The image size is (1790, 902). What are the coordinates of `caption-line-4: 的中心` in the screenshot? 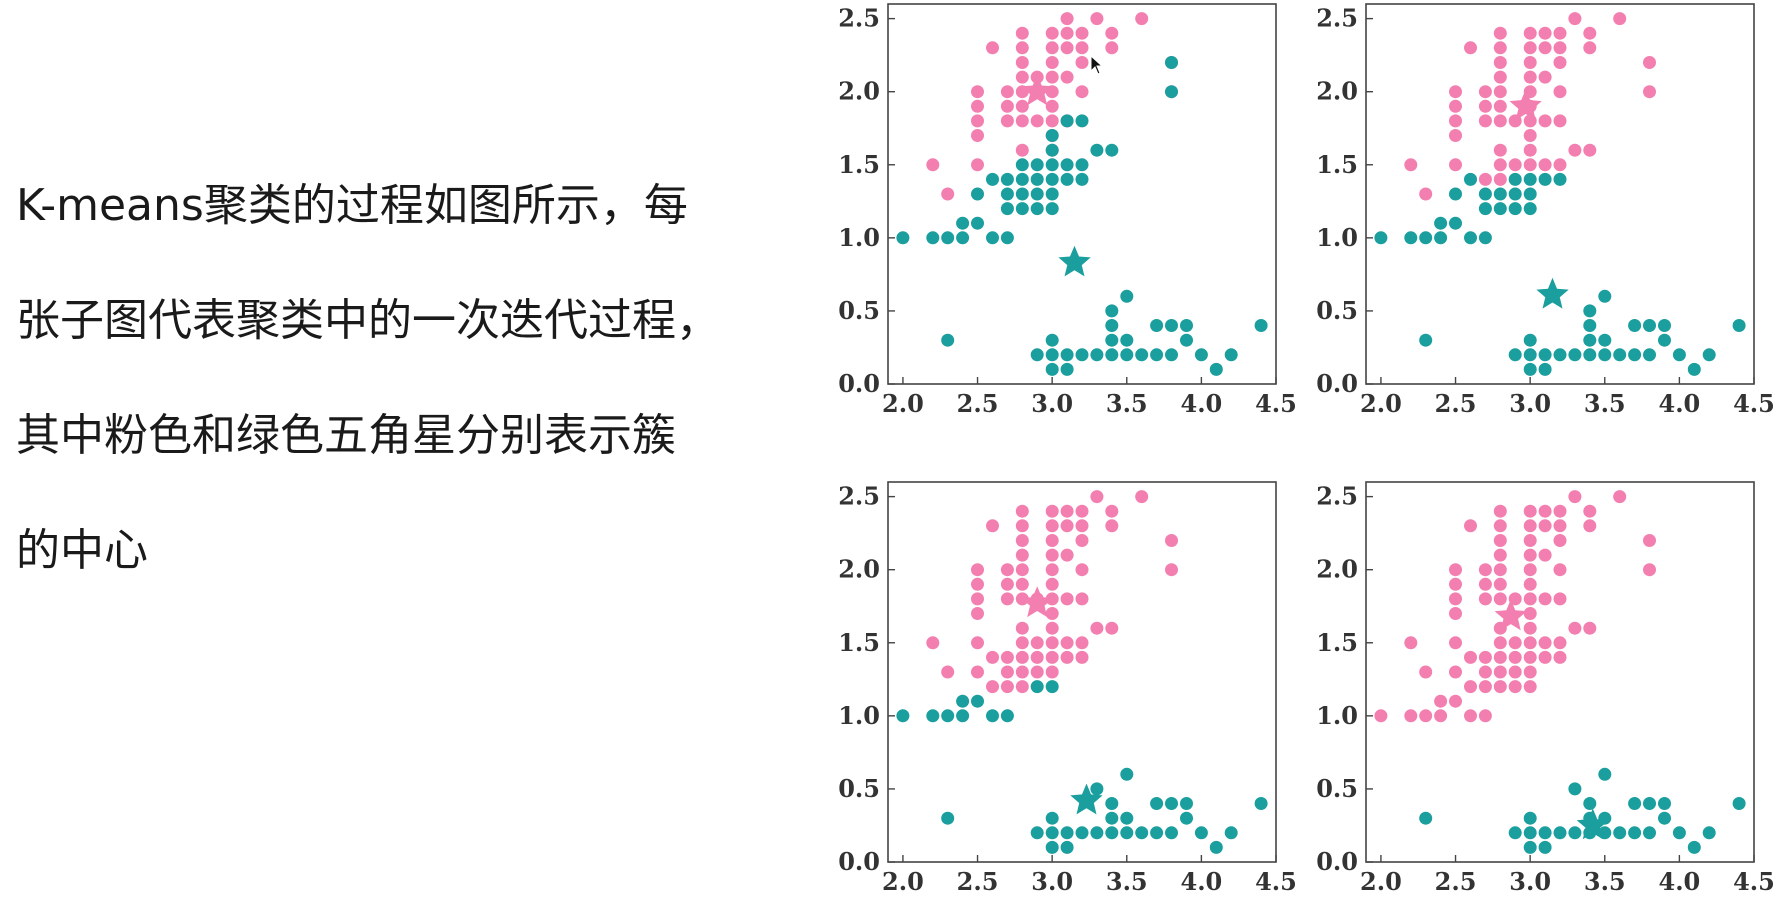 It's located at (82, 550).